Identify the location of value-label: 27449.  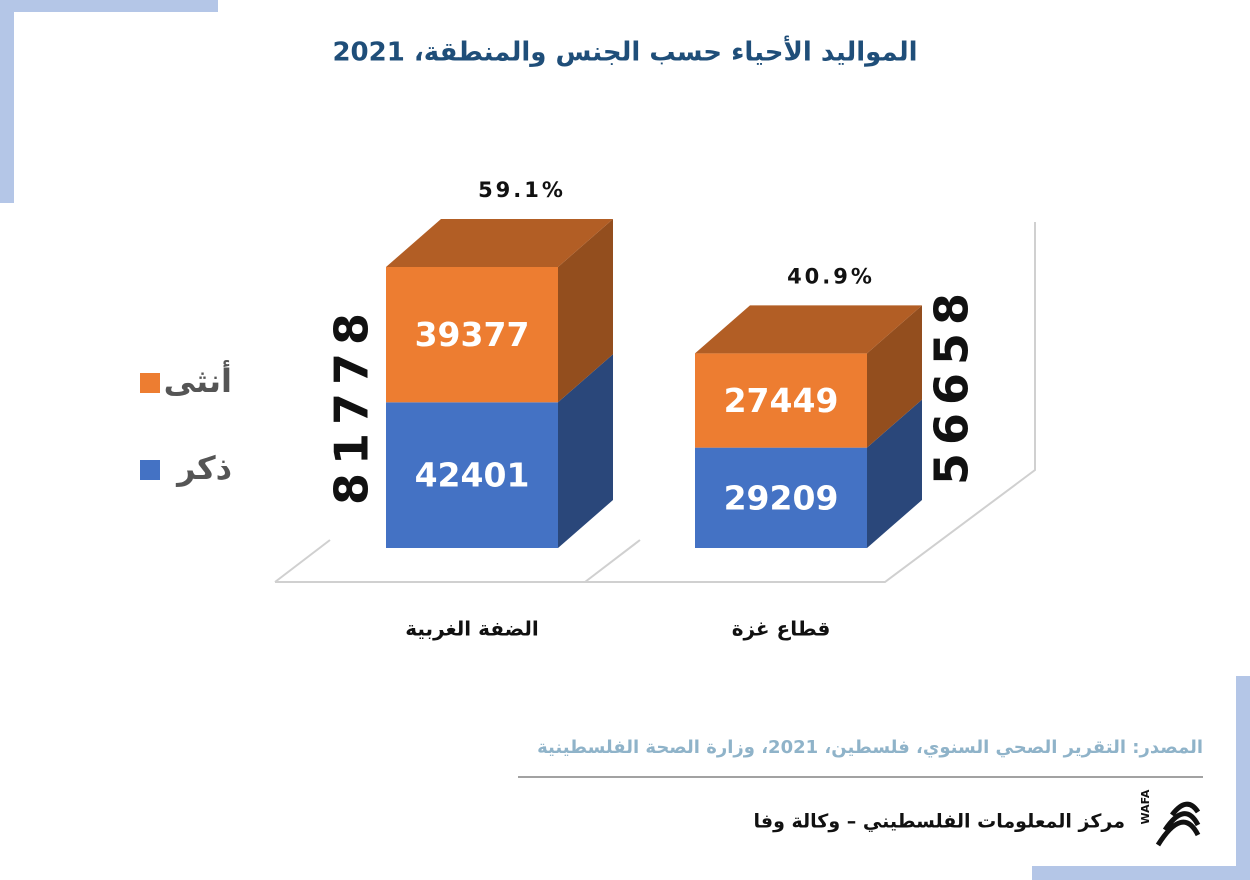
(781, 400).